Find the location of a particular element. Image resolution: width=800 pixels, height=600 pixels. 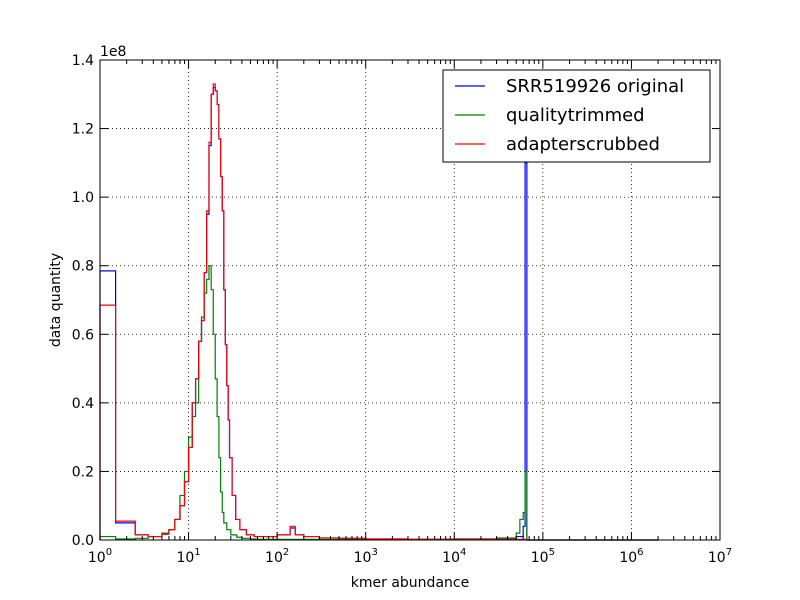

legend-label: SRR519926 original is located at coordinates (595, 86).